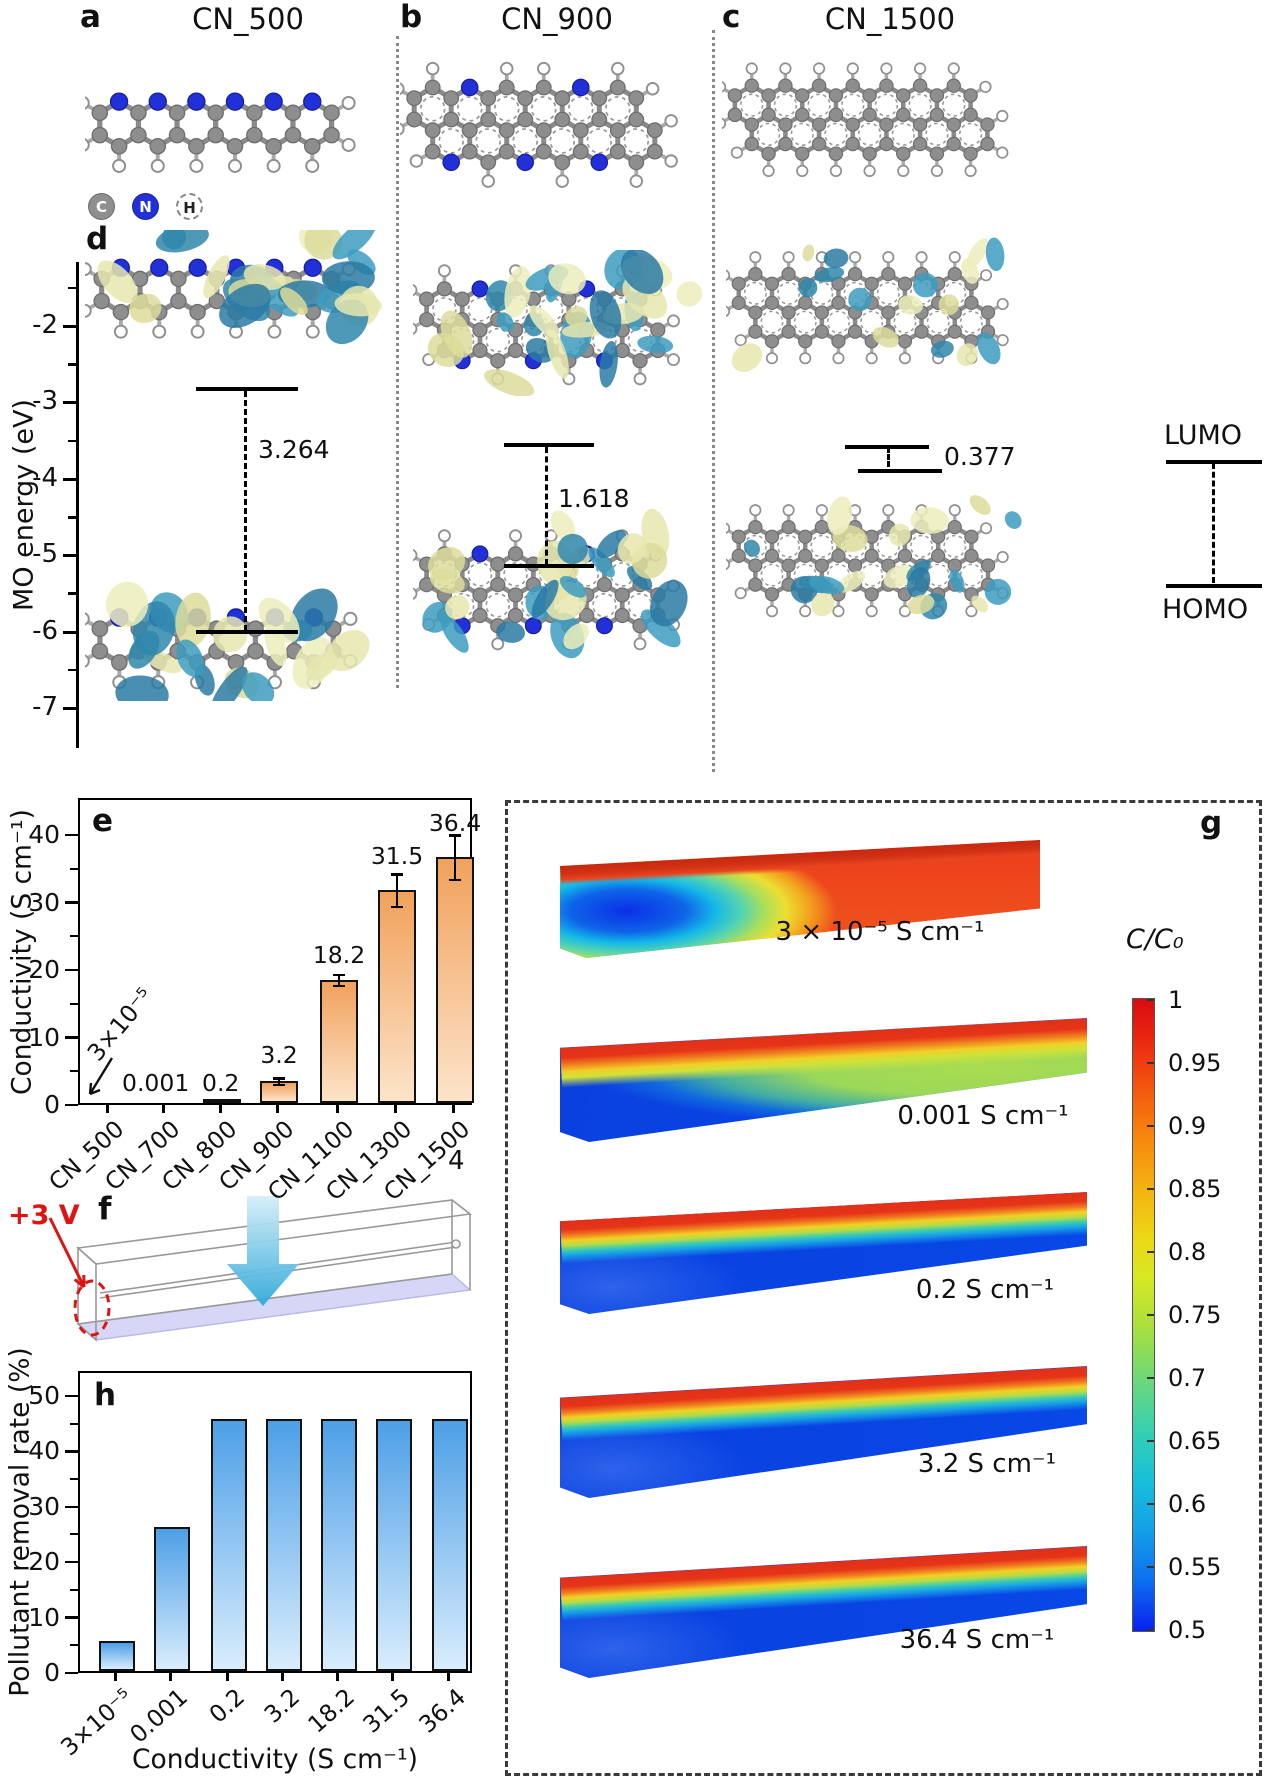  I want to click on homo-level-line, so click(1214, 586).